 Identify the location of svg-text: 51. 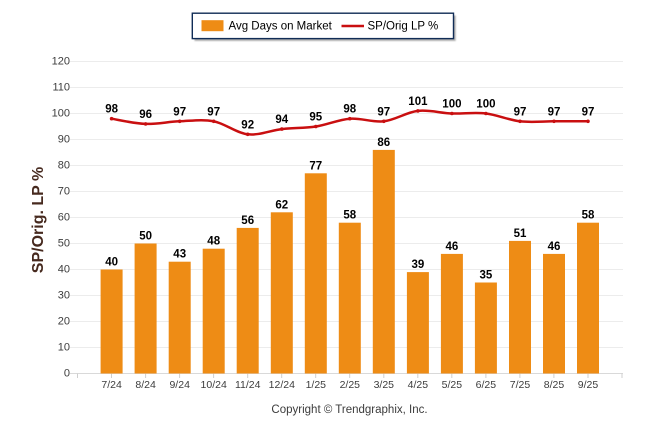
(520, 234).